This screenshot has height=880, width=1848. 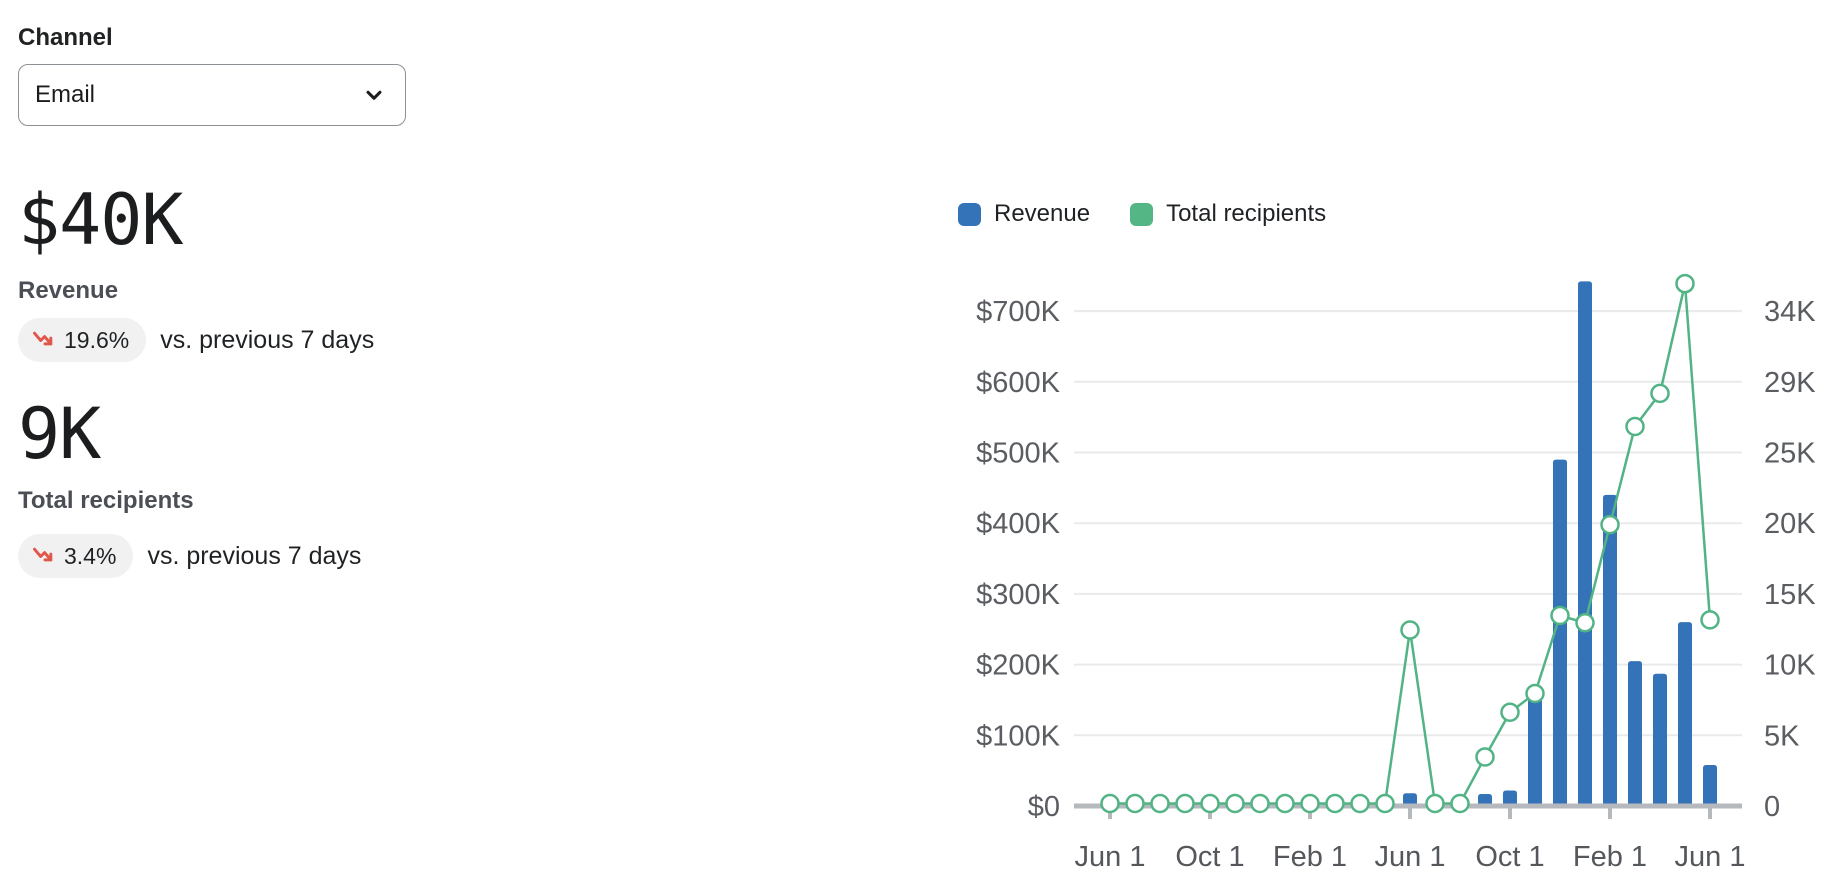 I want to click on svg-text: 15K, so click(x=1790, y=595).